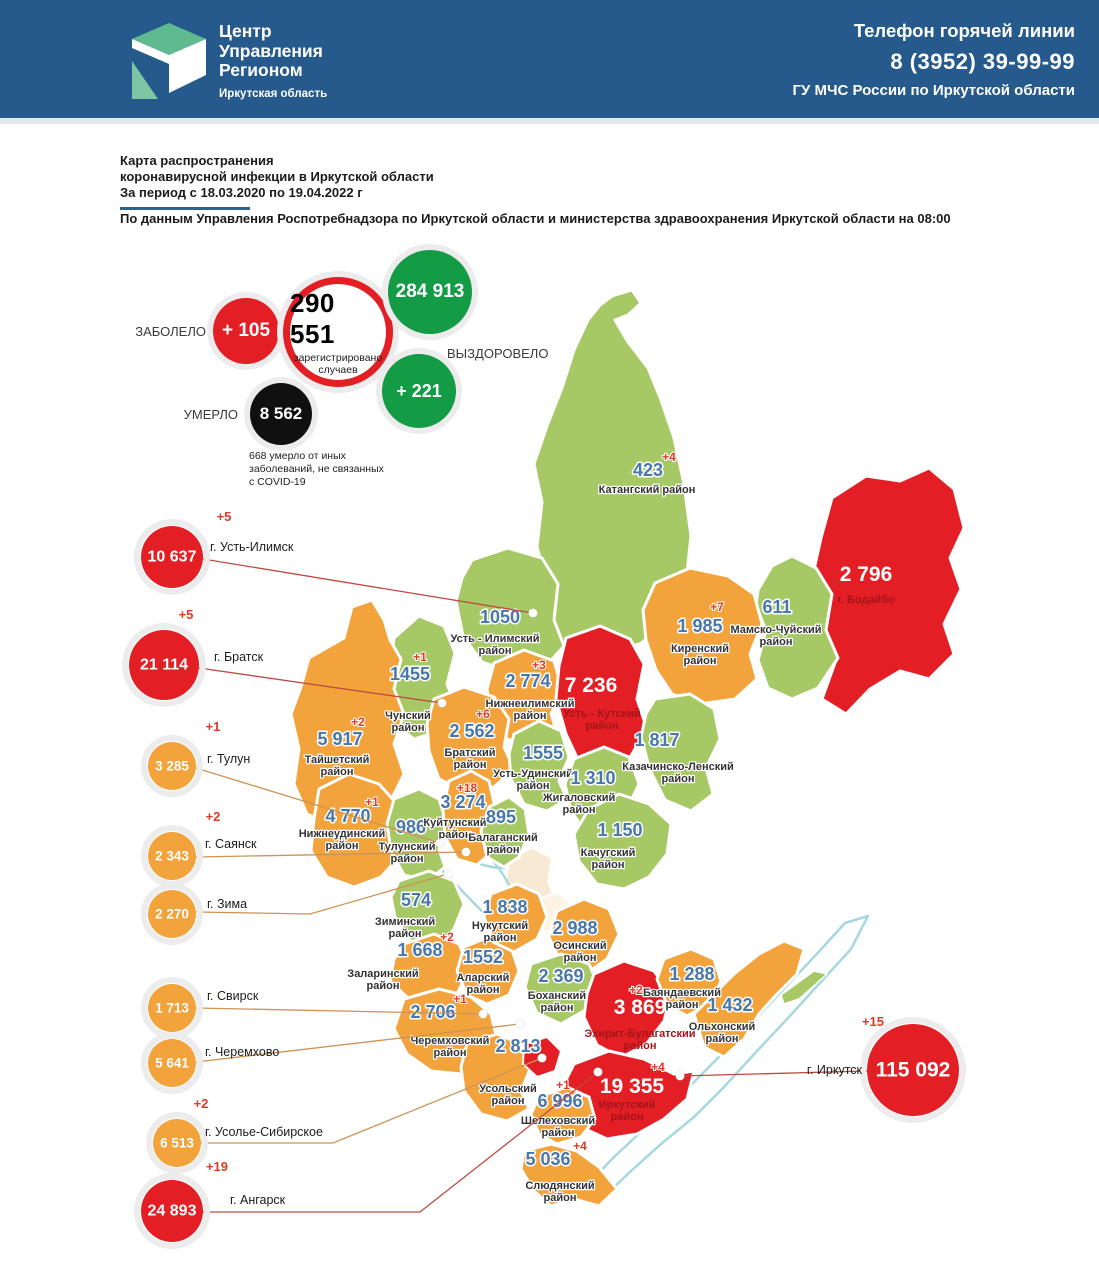 This screenshot has height=1280, width=1099. What do you see at coordinates (517, 1046) in the screenshot?
I see `district-value-usolsky: 2 813` at bounding box center [517, 1046].